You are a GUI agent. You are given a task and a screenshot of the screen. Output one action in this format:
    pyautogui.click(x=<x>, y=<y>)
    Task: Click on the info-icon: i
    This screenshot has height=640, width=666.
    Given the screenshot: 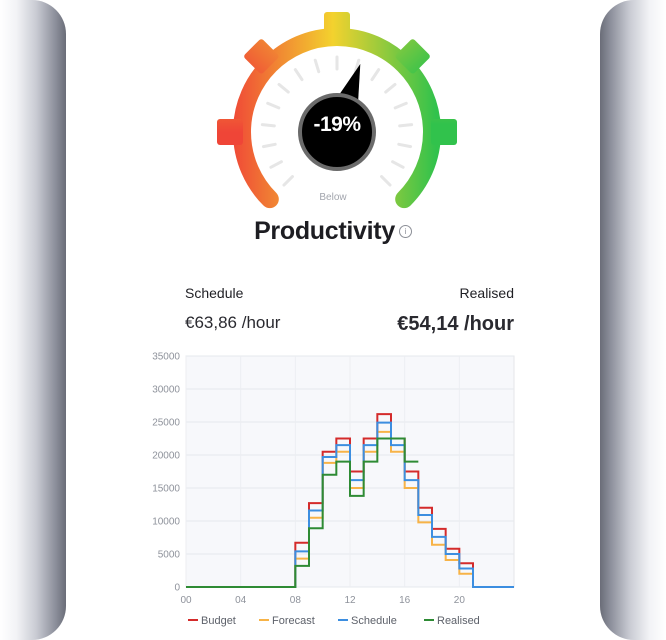 What is the action you would take?
    pyautogui.click(x=405, y=231)
    